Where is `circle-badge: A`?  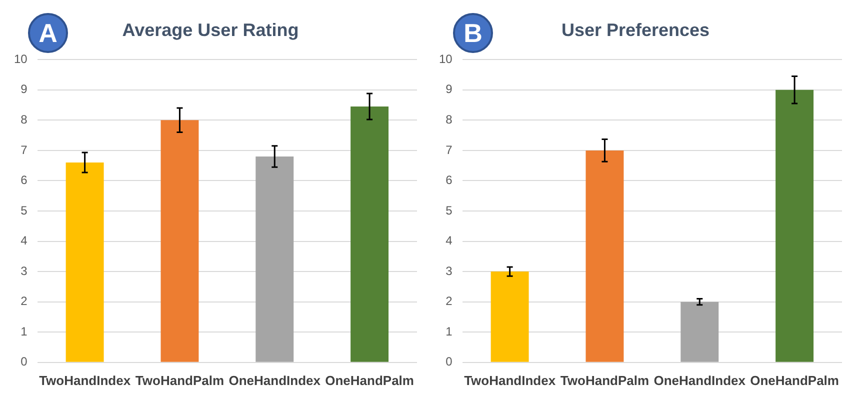 circle-badge: A is located at coordinates (48, 33).